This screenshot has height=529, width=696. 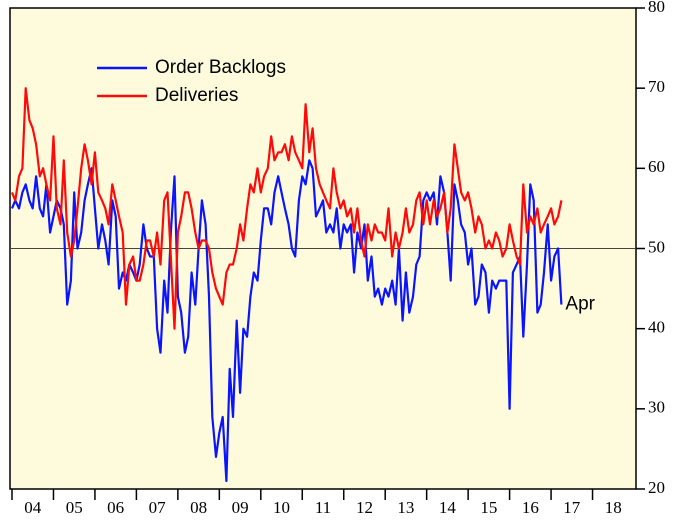 I want to click on x-tick-label: 04, so click(x=33, y=507).